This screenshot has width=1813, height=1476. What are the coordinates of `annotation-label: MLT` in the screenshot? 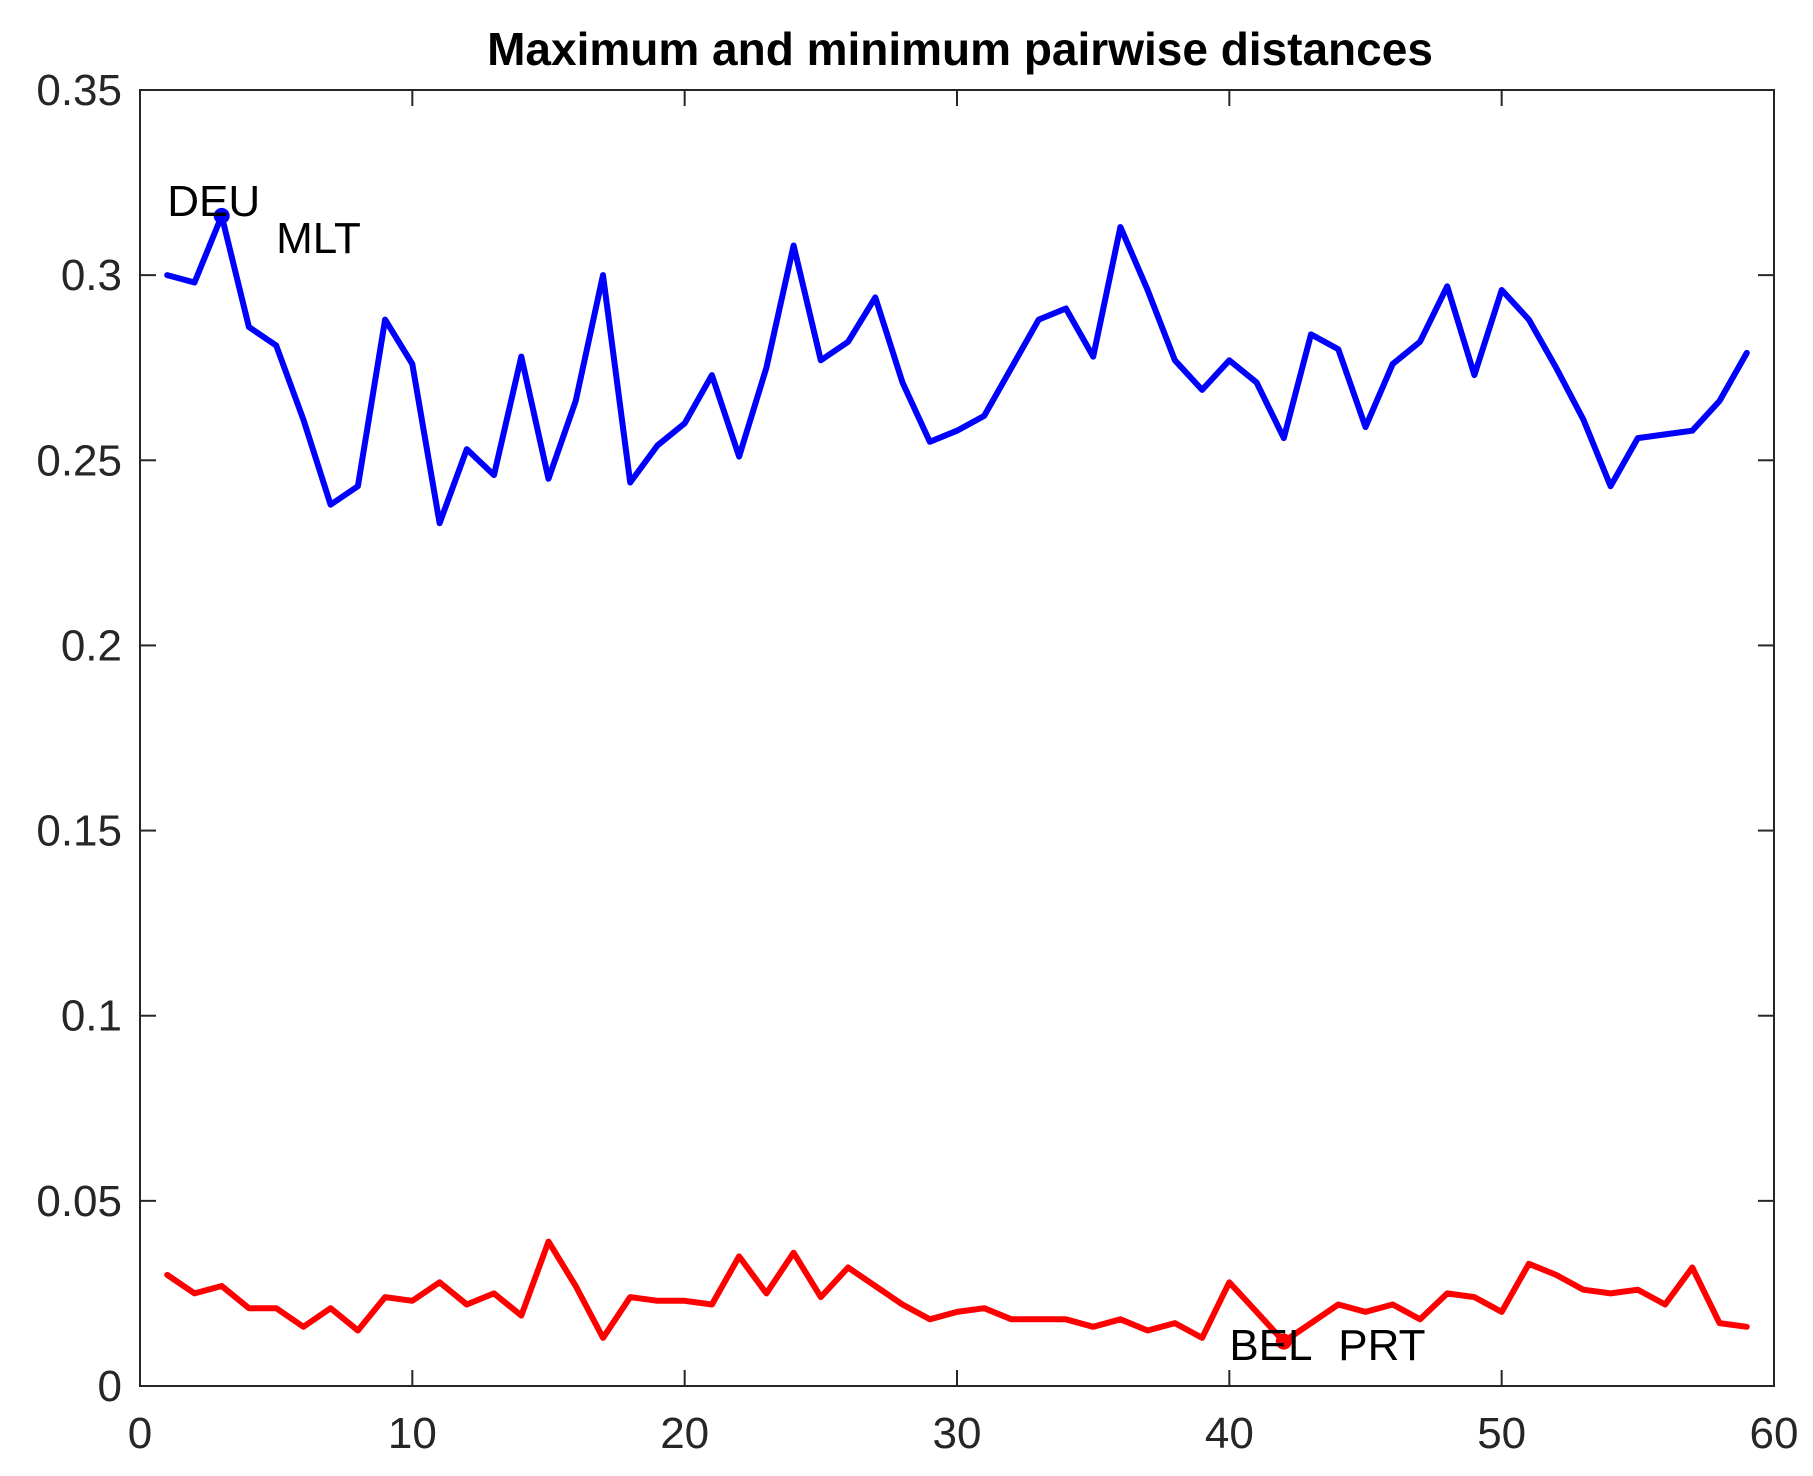 It's located at (318, 238).